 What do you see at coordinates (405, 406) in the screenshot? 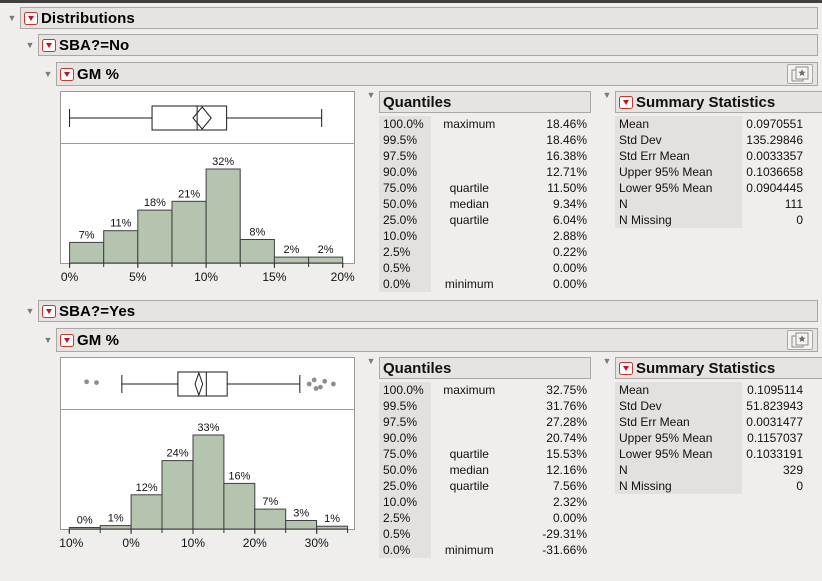
I see `table-cell-q: 99.5%` at bounding box center [405, 406].